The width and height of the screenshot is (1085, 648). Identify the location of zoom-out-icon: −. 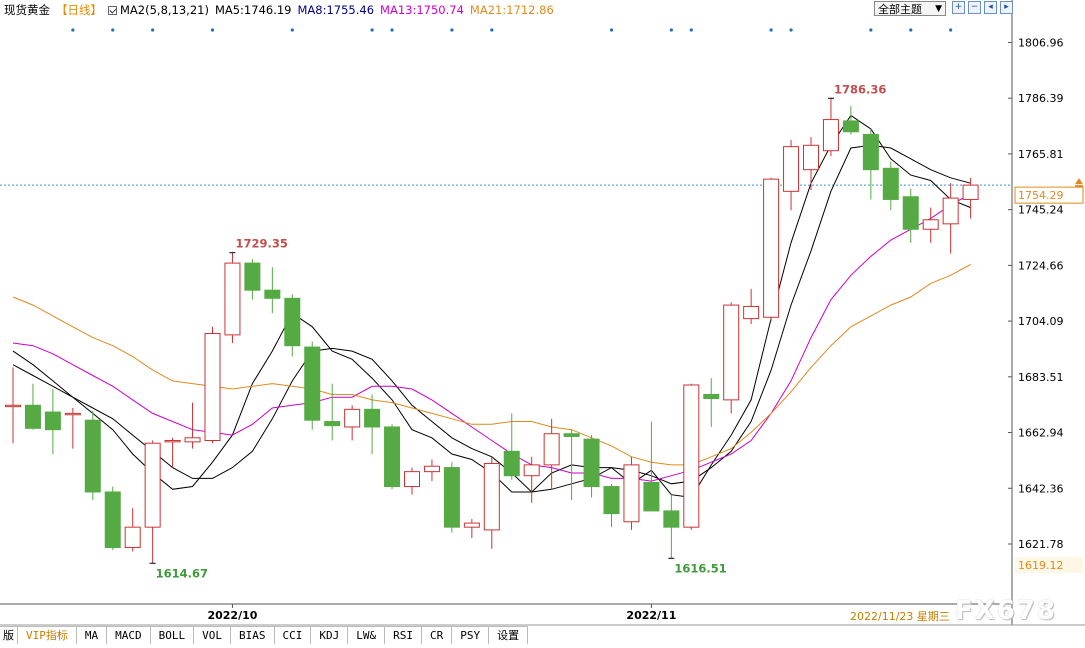
(974, 7).